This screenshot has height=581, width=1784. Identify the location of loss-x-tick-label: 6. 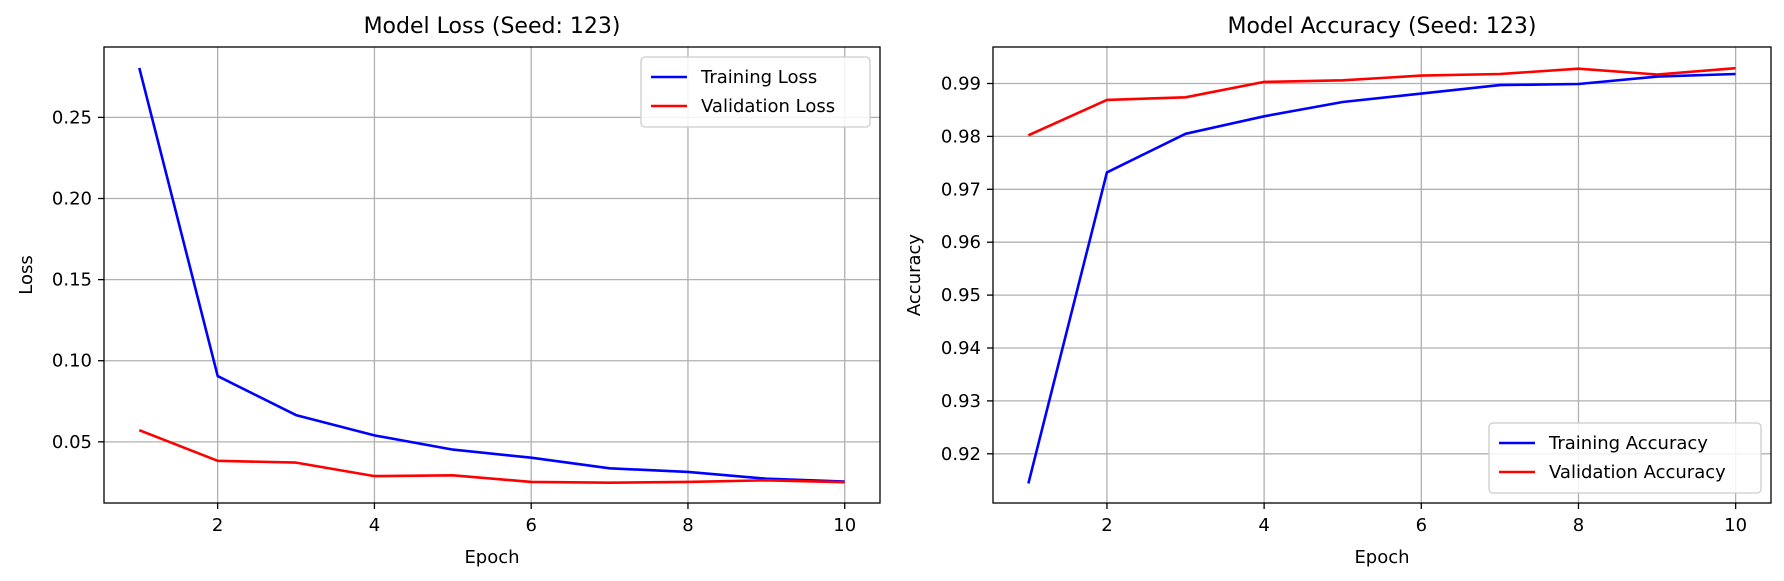
(530, 525).